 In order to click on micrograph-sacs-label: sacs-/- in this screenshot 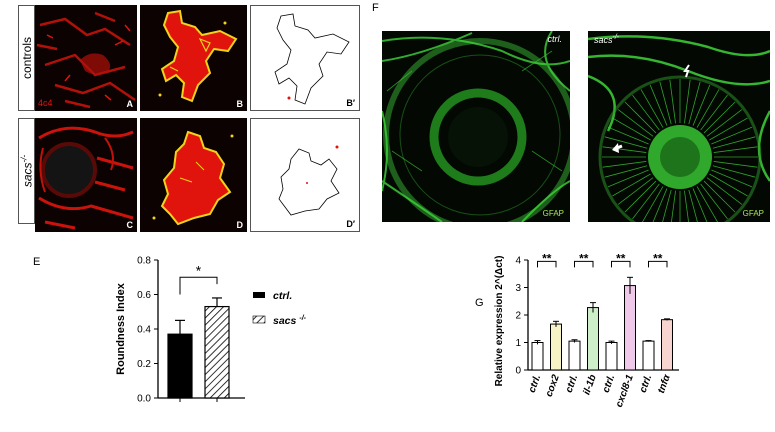, I will do `click(606, 39)`.